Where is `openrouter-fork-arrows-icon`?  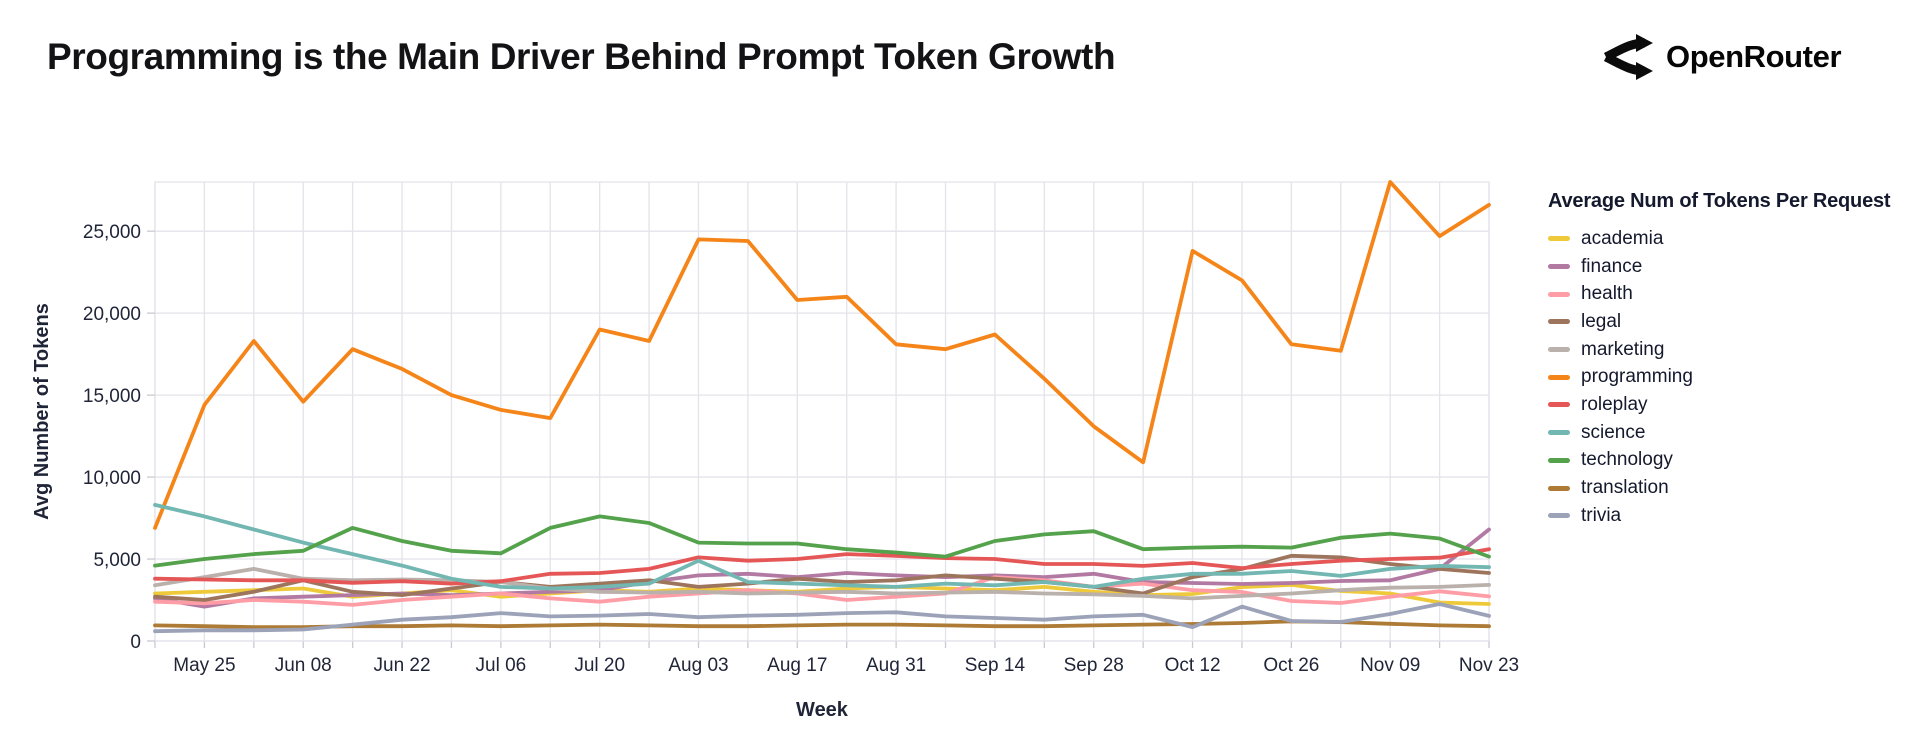 openrouter-fork-arrows-icon is located at coordinates (1628, 57).